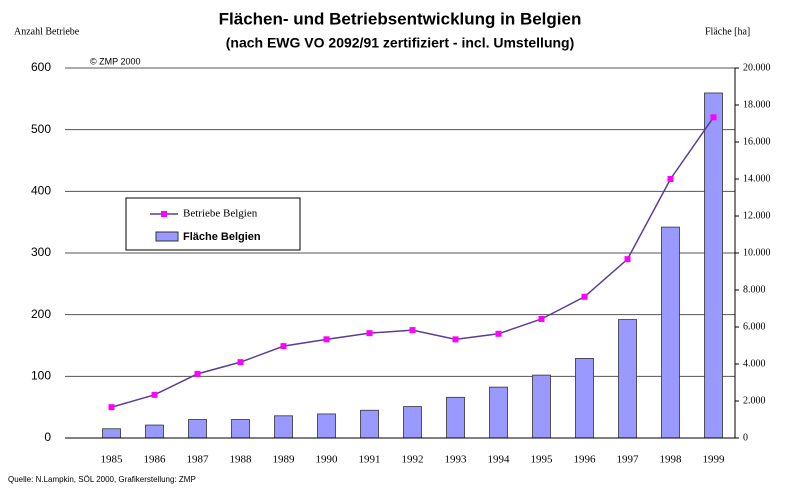 The height and width of the screenshot is (488, 793). I want to click on y2-axis-label: Fläche [ha], so click(727, 31).